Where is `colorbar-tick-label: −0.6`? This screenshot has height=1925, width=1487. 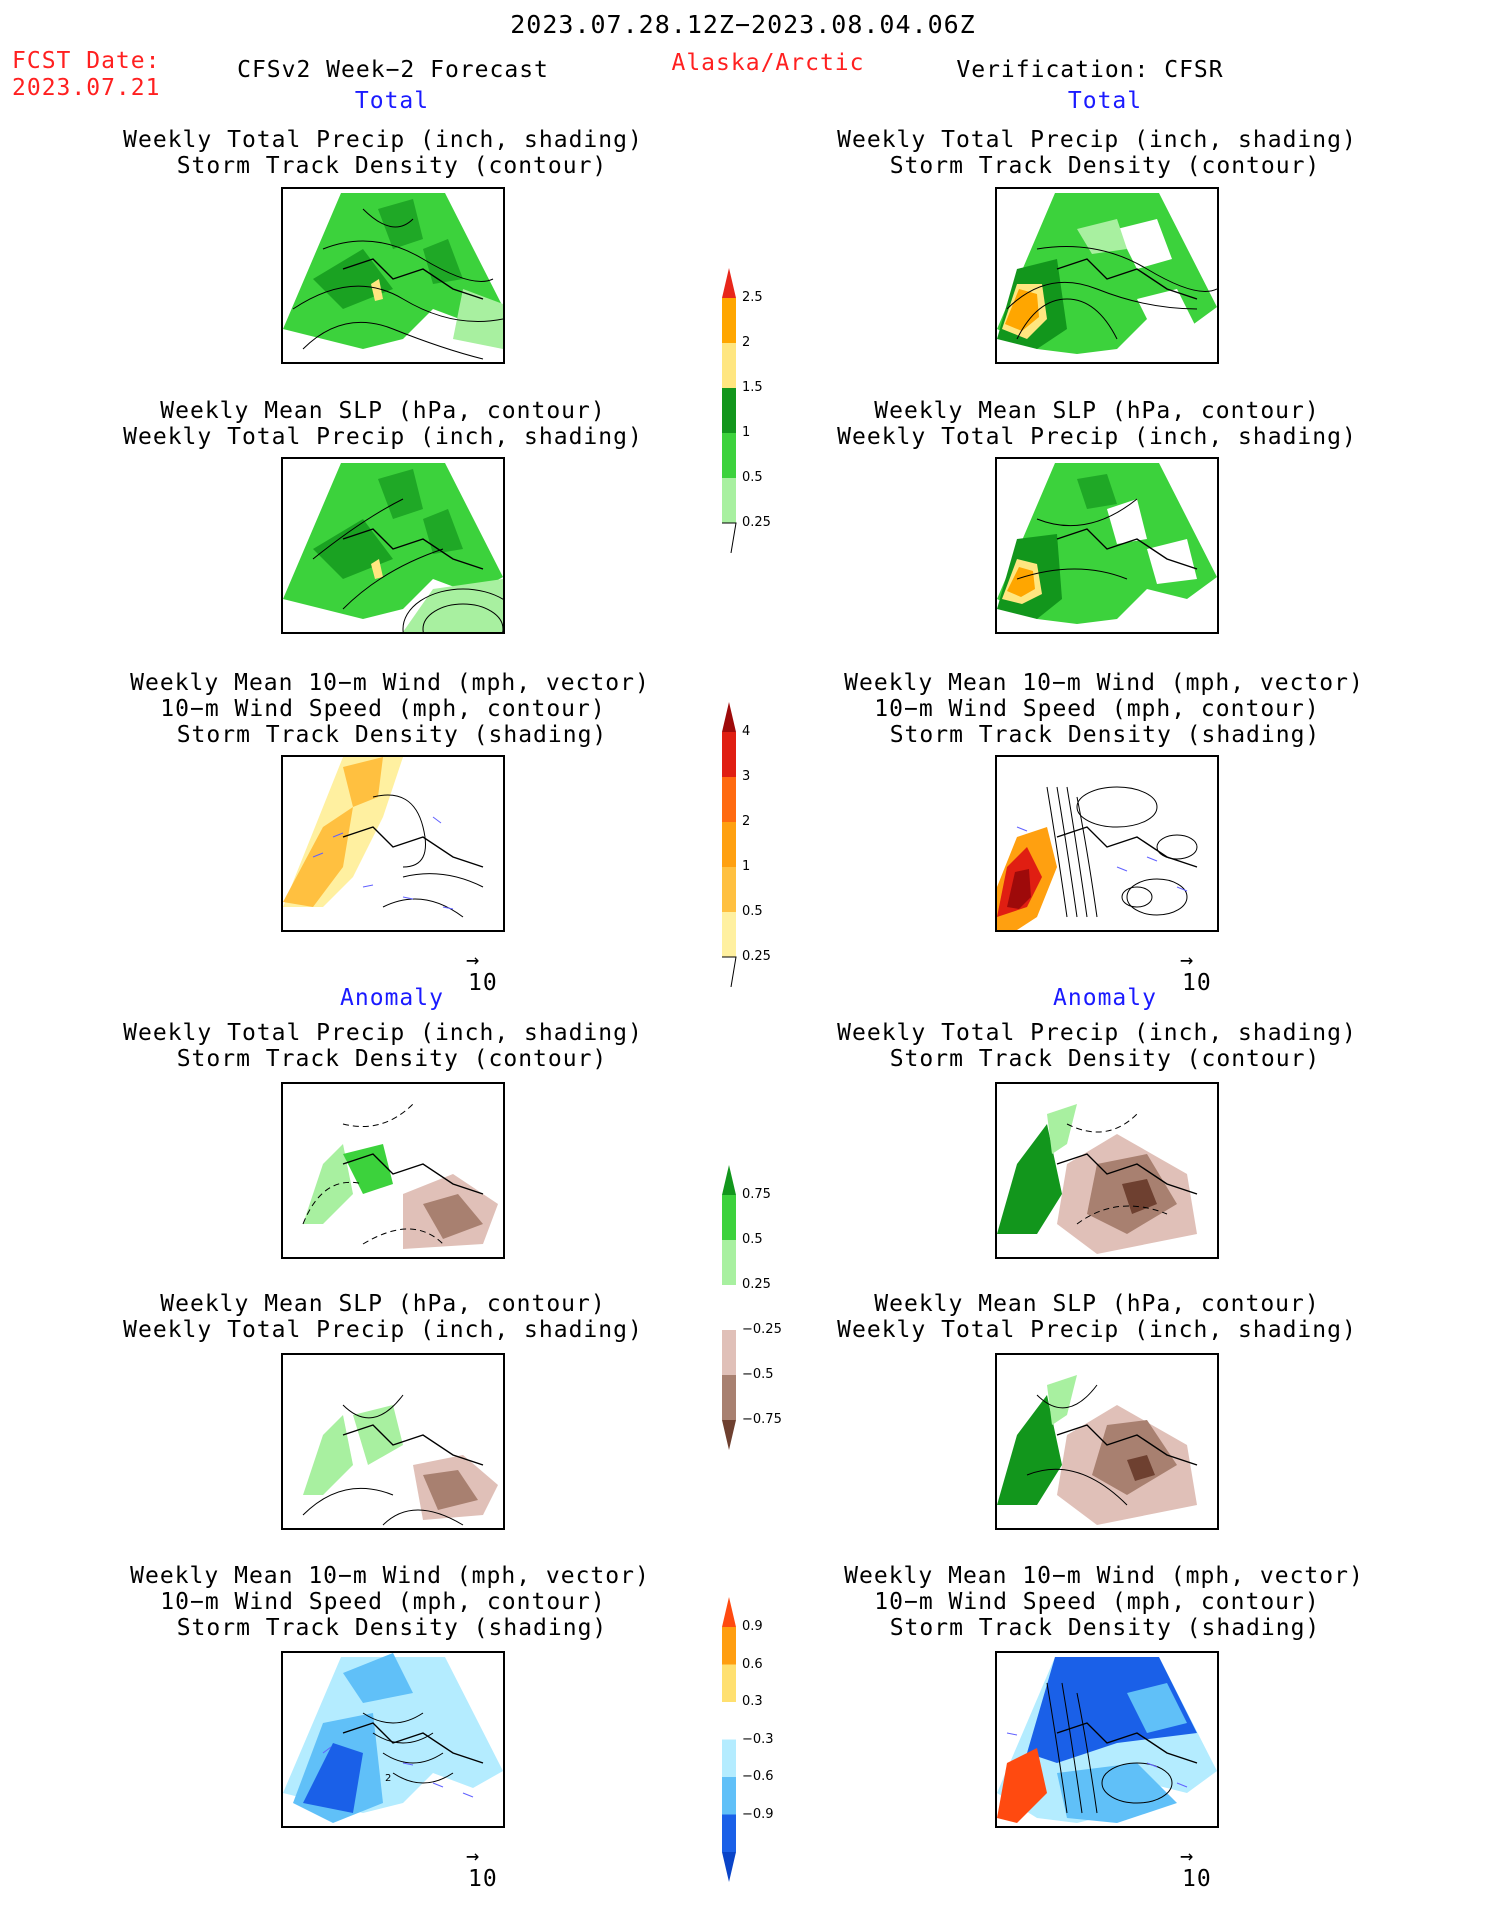
colorbar-tick-label: −0.6 is located at coordinates (758, 1776).